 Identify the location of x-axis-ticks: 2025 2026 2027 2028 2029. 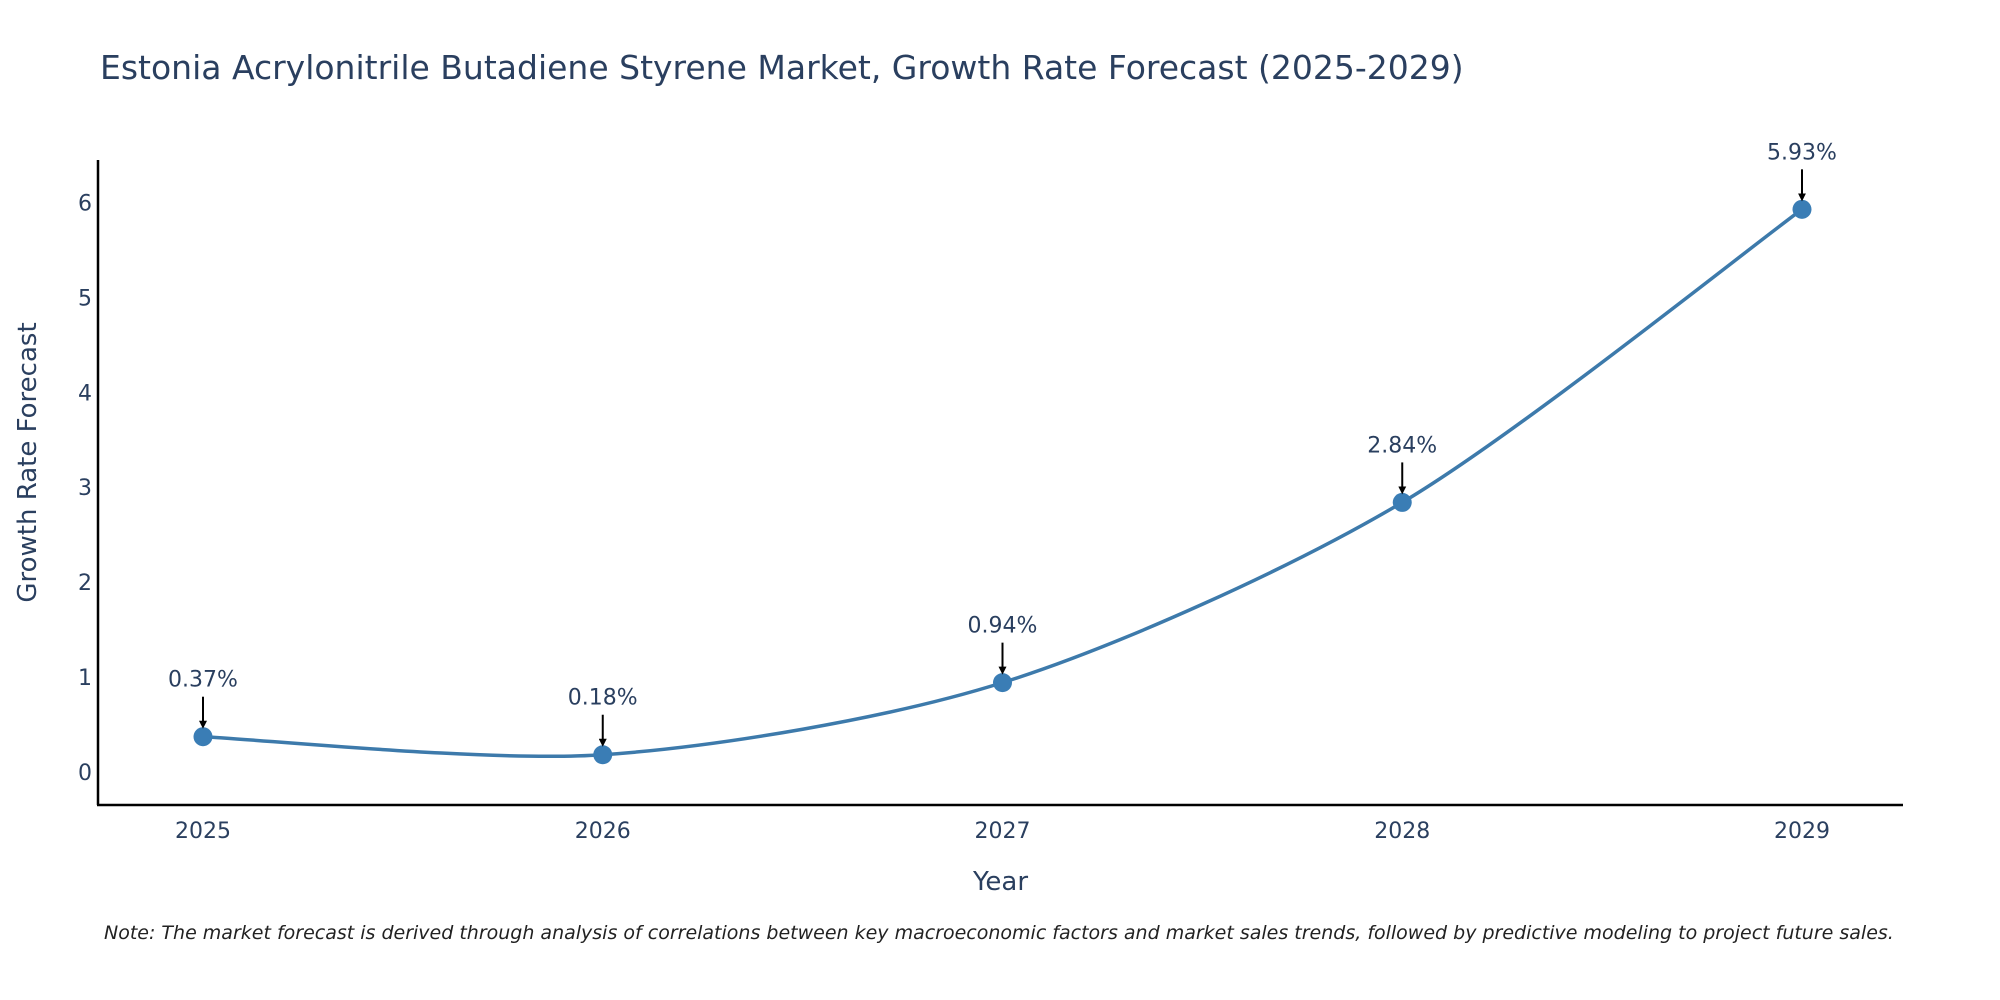
(1002, 831).